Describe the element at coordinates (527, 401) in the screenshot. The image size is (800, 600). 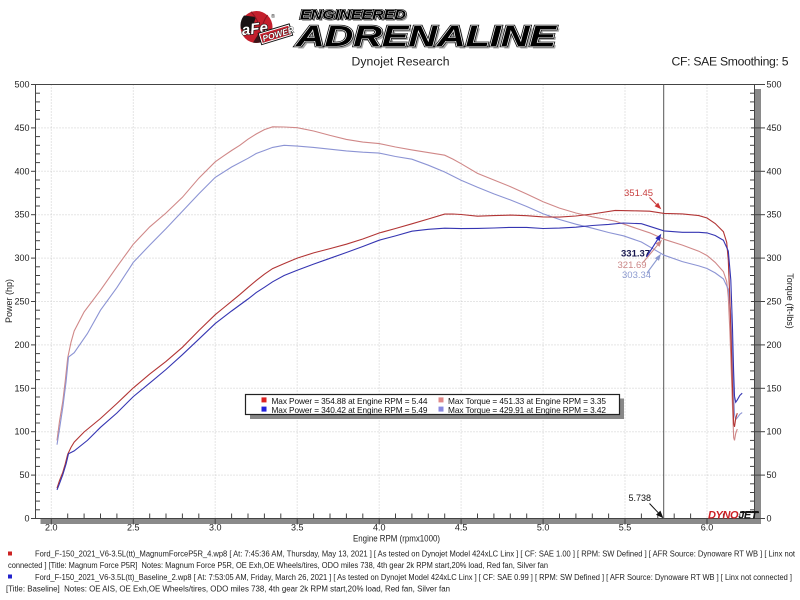
I see `svg-text:Max Torque = 451.33 at Engine: Max Torque = 451.33 at Engine RPM = 3.35` at that location.